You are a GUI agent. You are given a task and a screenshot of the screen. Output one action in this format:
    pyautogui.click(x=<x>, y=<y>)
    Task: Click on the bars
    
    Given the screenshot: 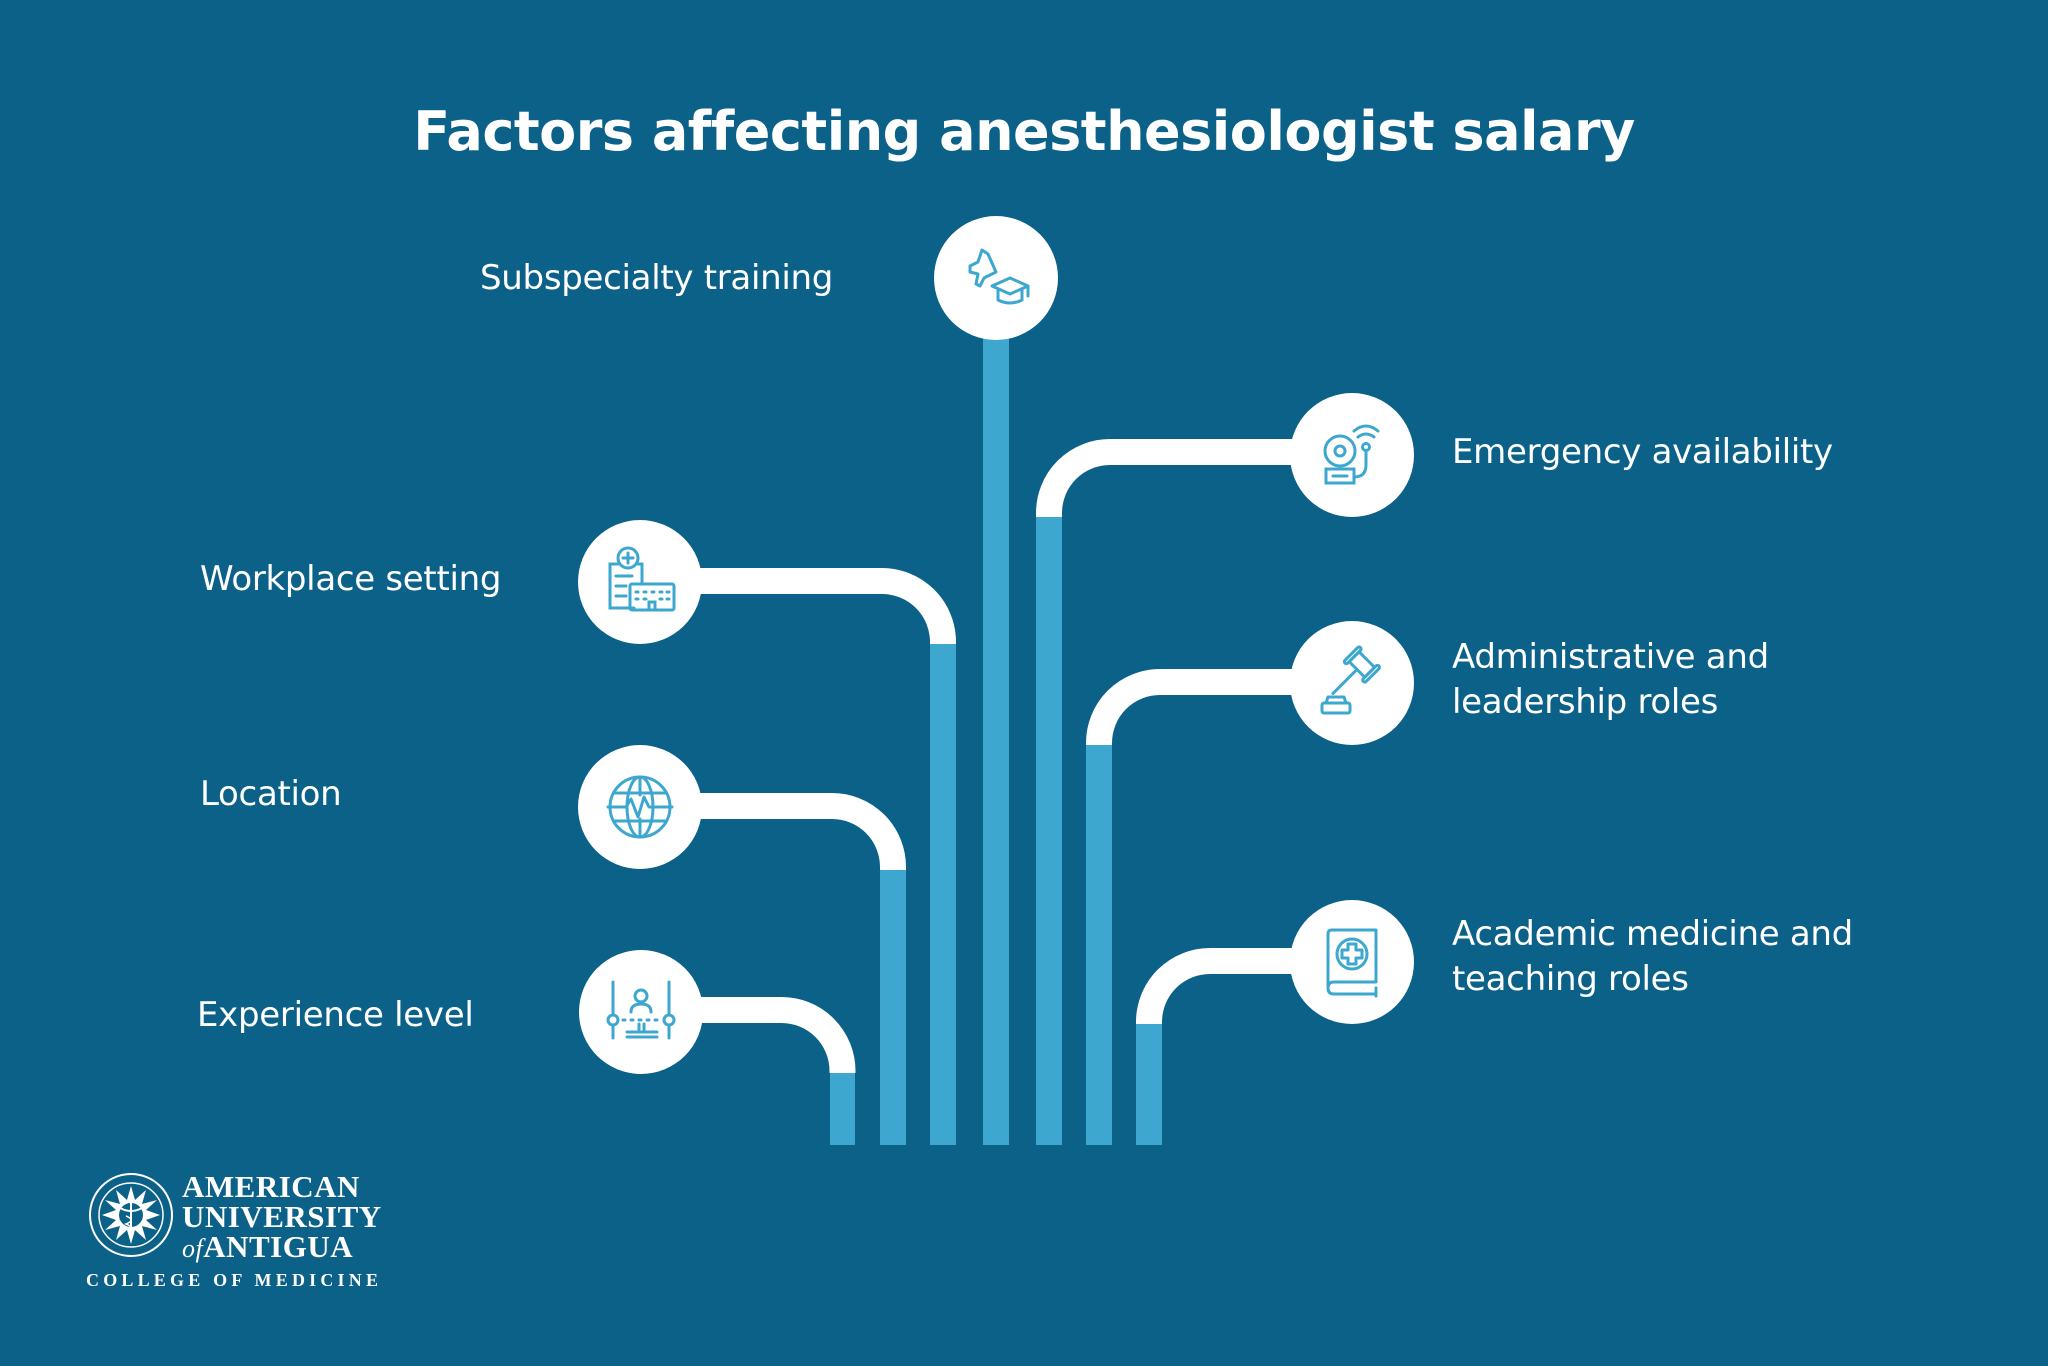 What is the action you would take?
    pyautogui.click(x=996, y=737)
    